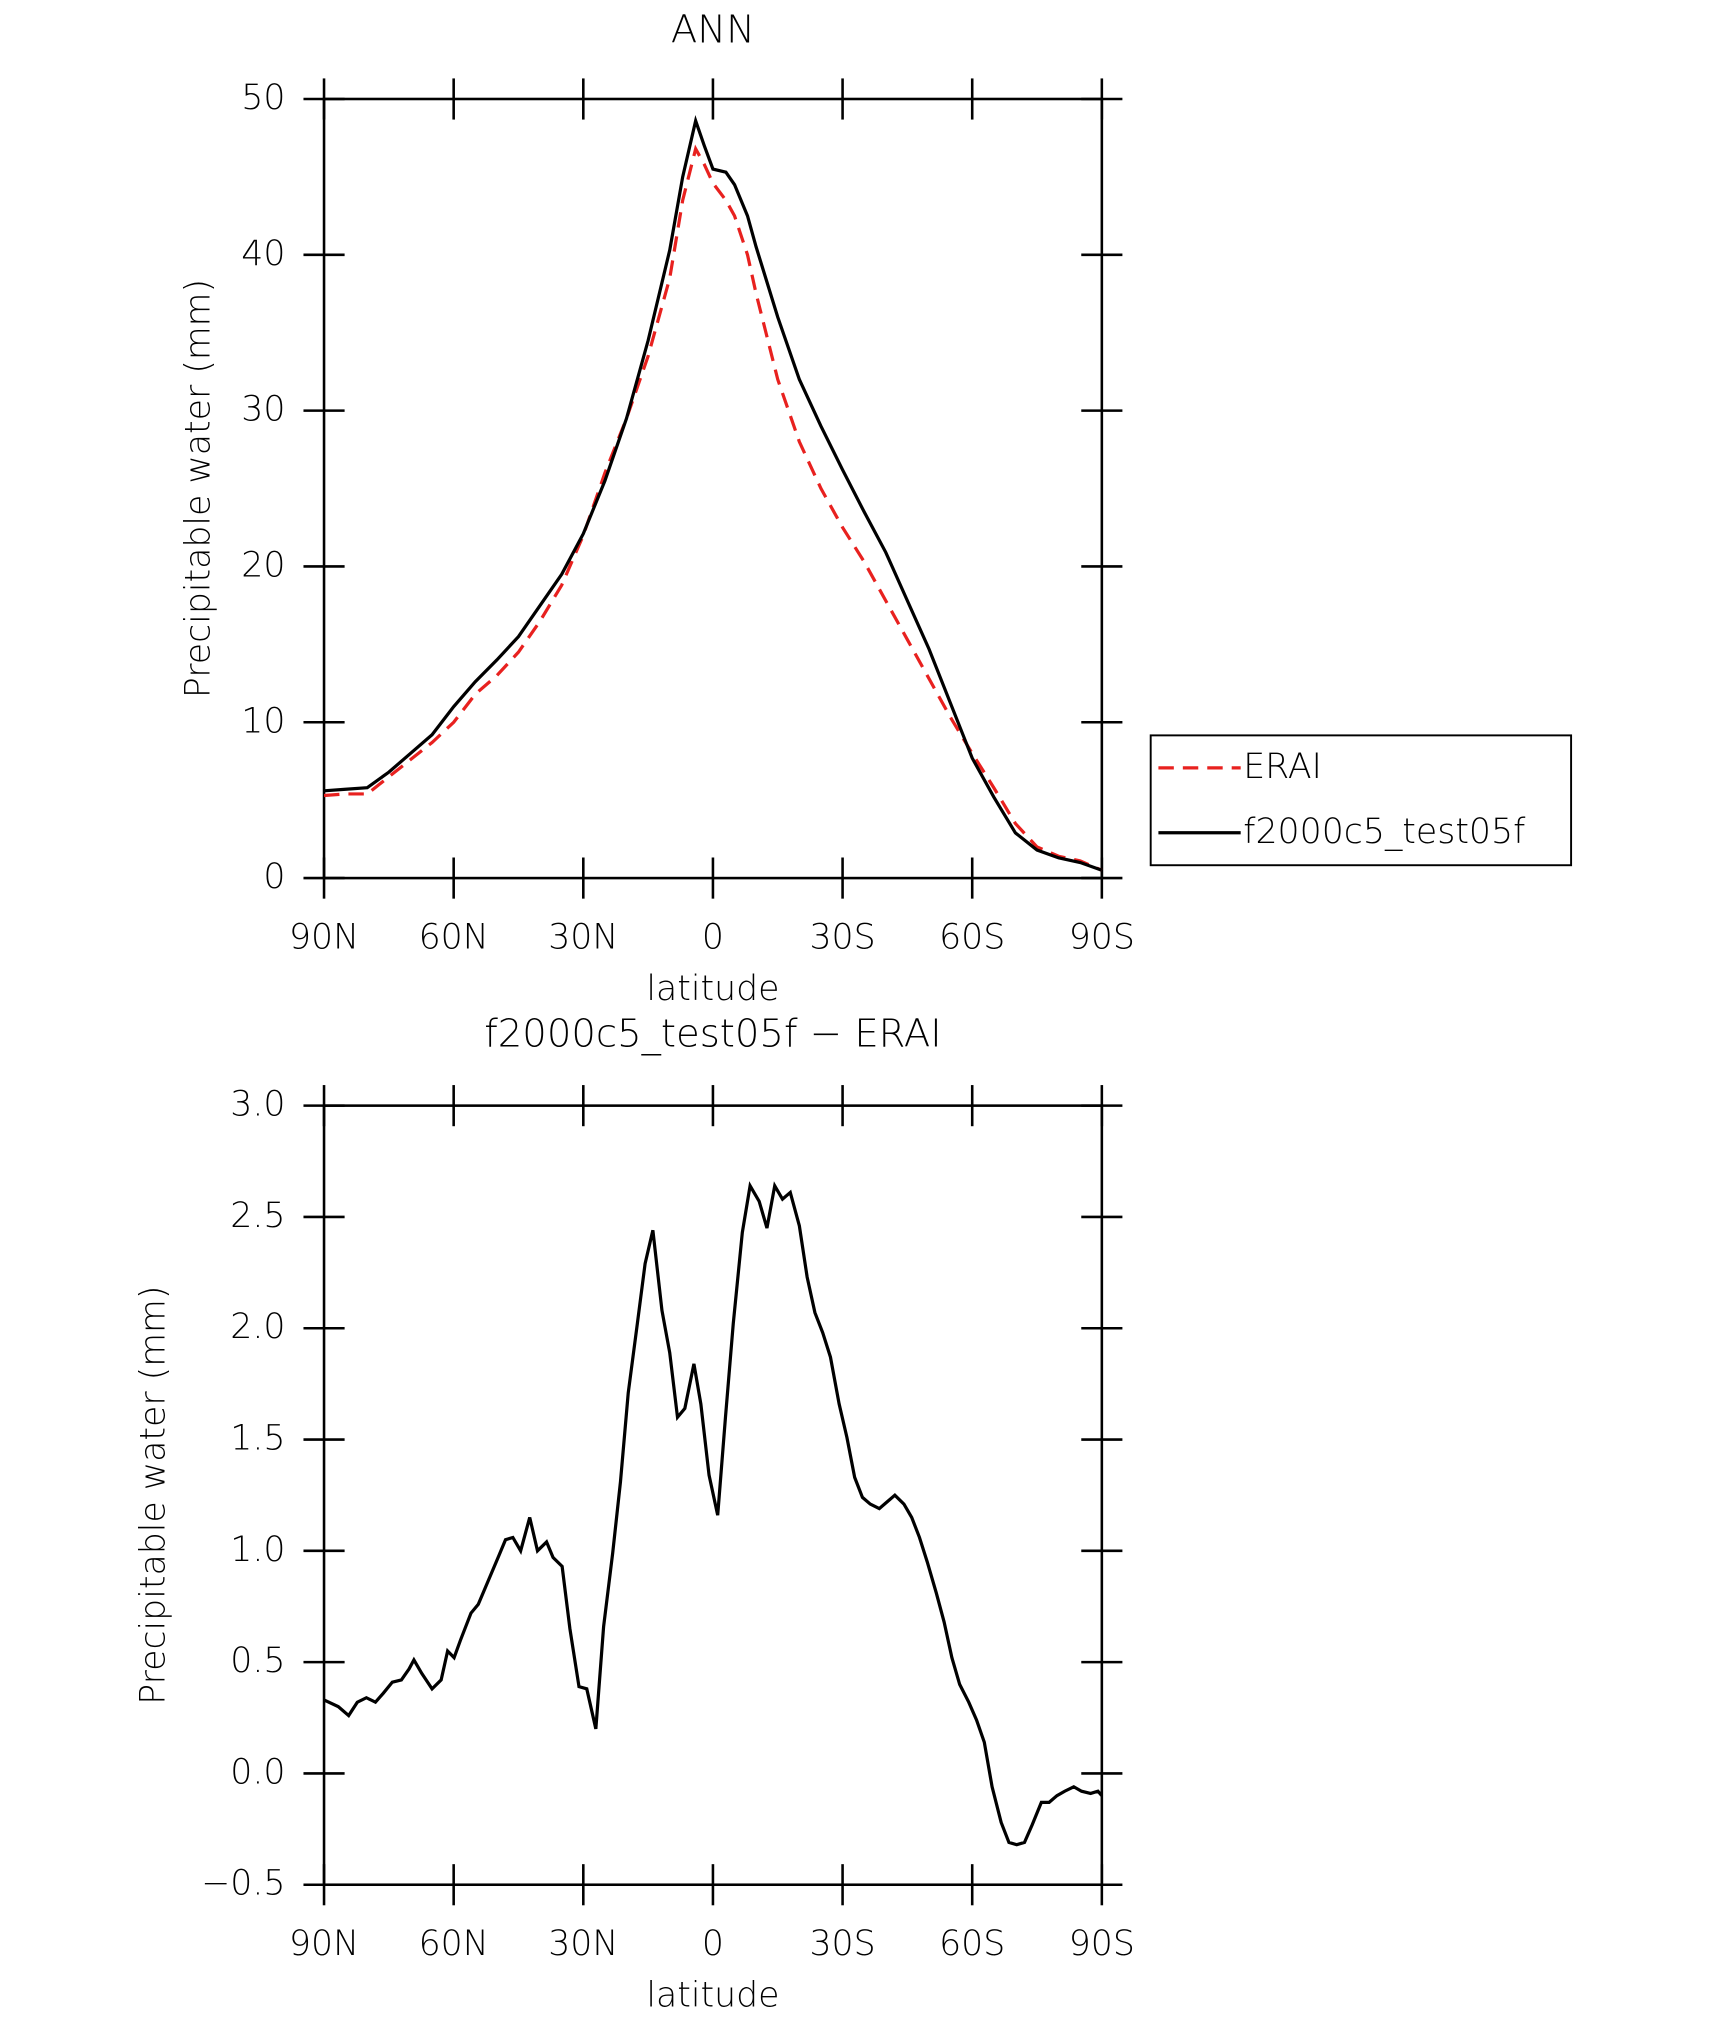  Describe the element at coordinates (257, 1772) in the screenshot. I see `y-tick-label: 0.0` at that location.